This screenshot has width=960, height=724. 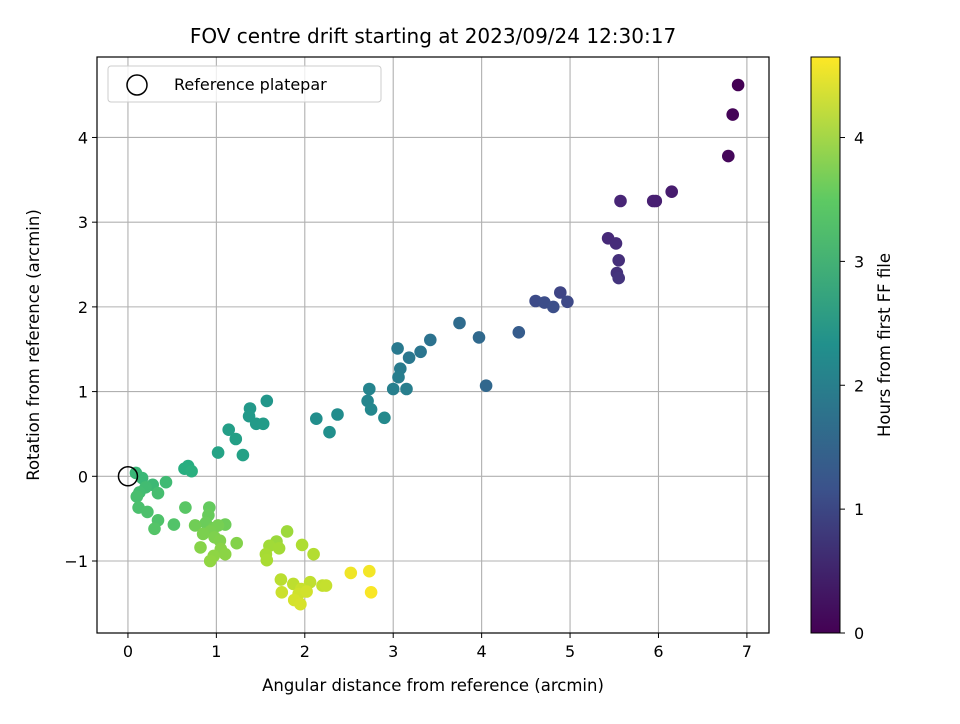 I want to click on reference-point, so click(x=128, y=476).